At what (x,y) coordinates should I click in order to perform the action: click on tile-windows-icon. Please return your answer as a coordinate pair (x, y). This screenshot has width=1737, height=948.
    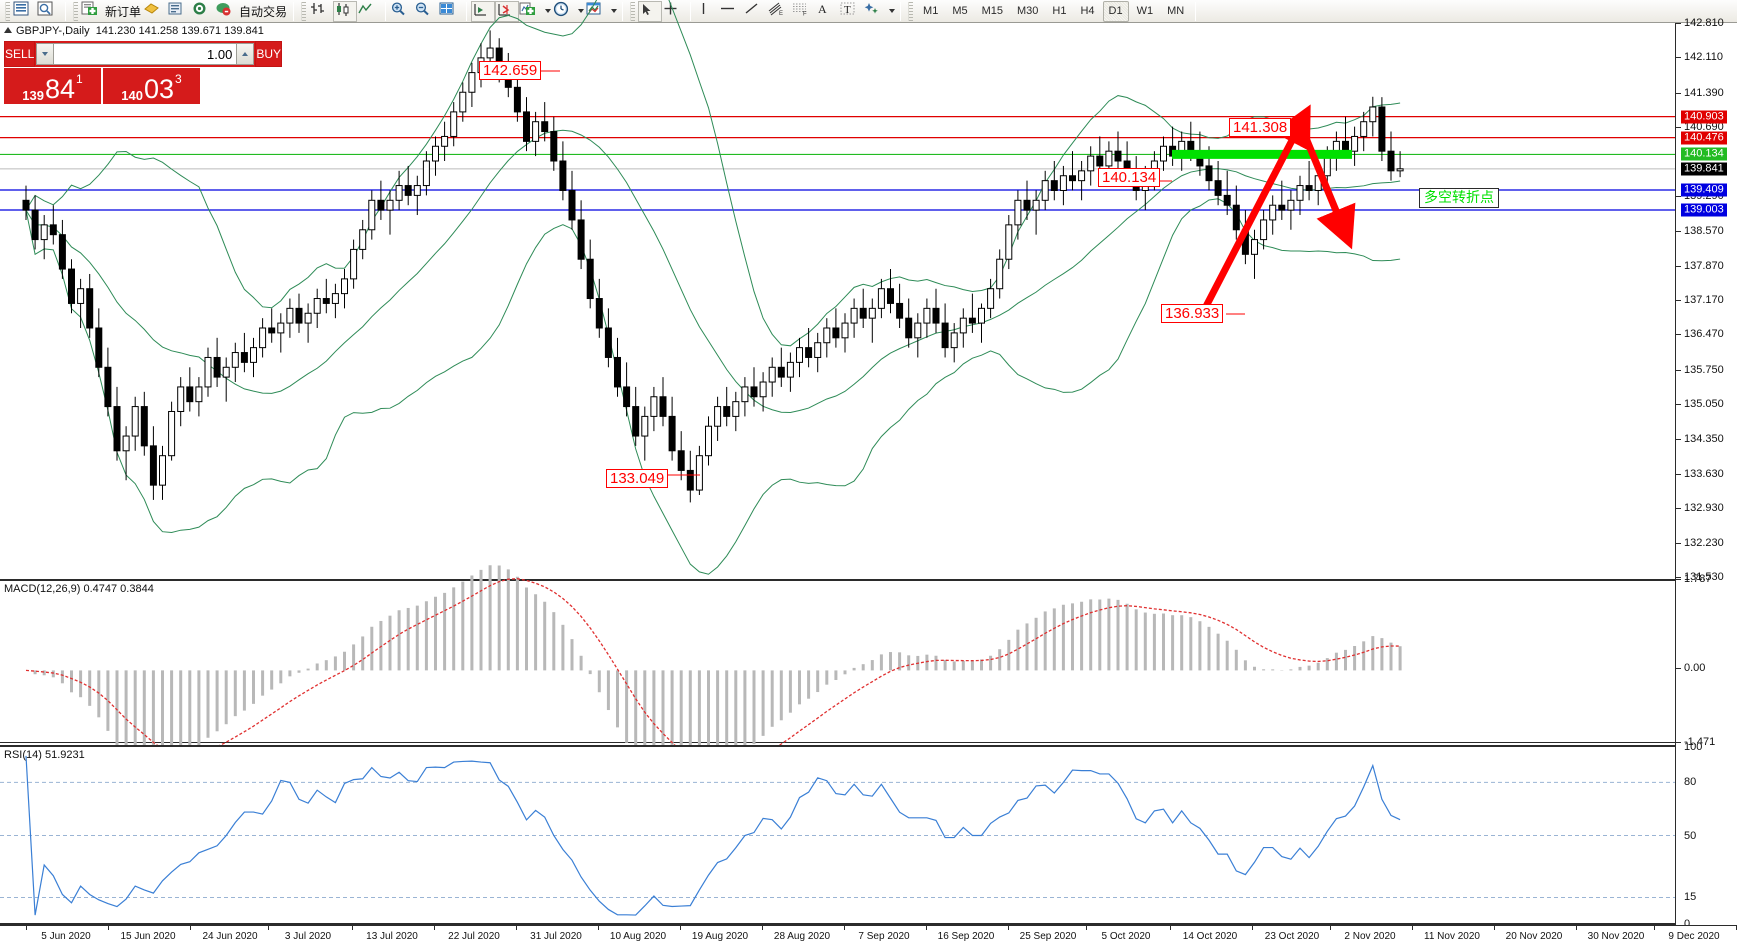
    Looking at the image, I should click on (450, 11).